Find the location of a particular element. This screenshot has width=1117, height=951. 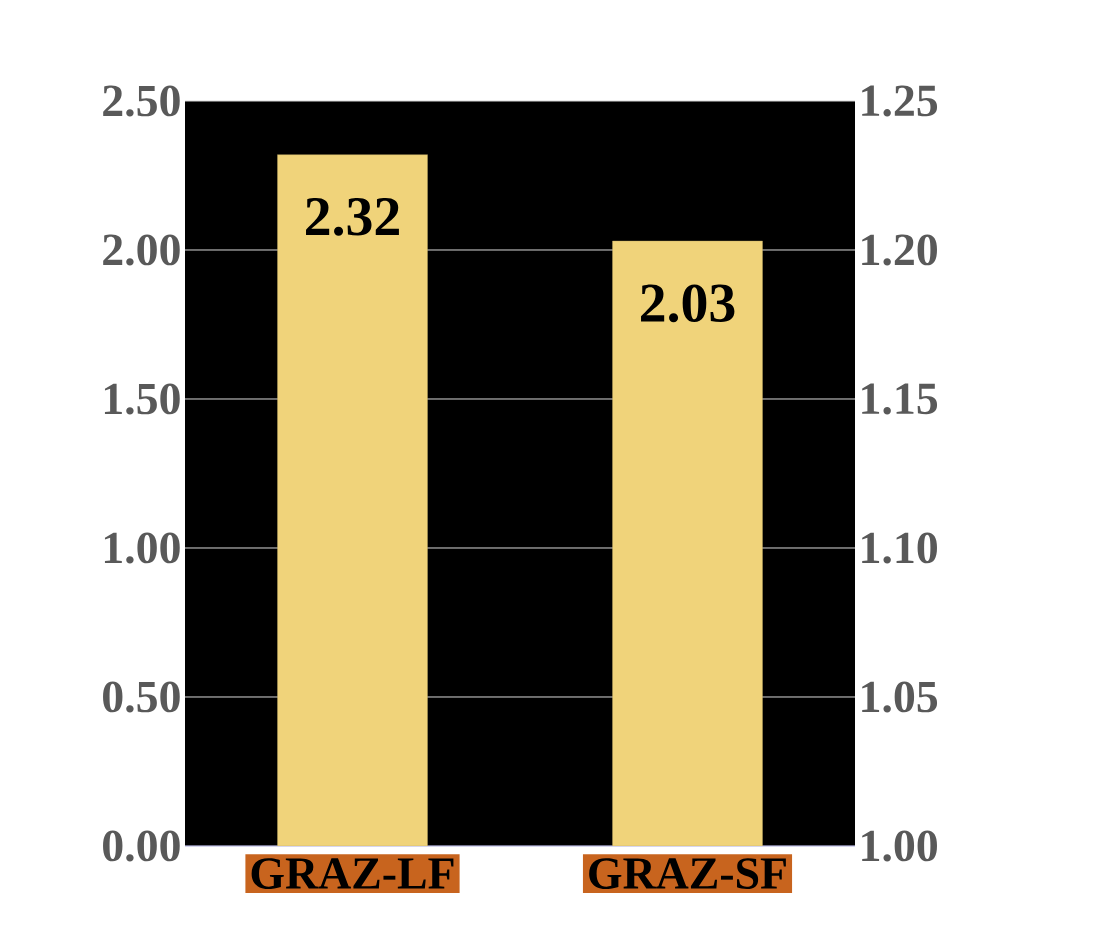

y2-tick-label: 1.25 is located at coordinates (900, 101).